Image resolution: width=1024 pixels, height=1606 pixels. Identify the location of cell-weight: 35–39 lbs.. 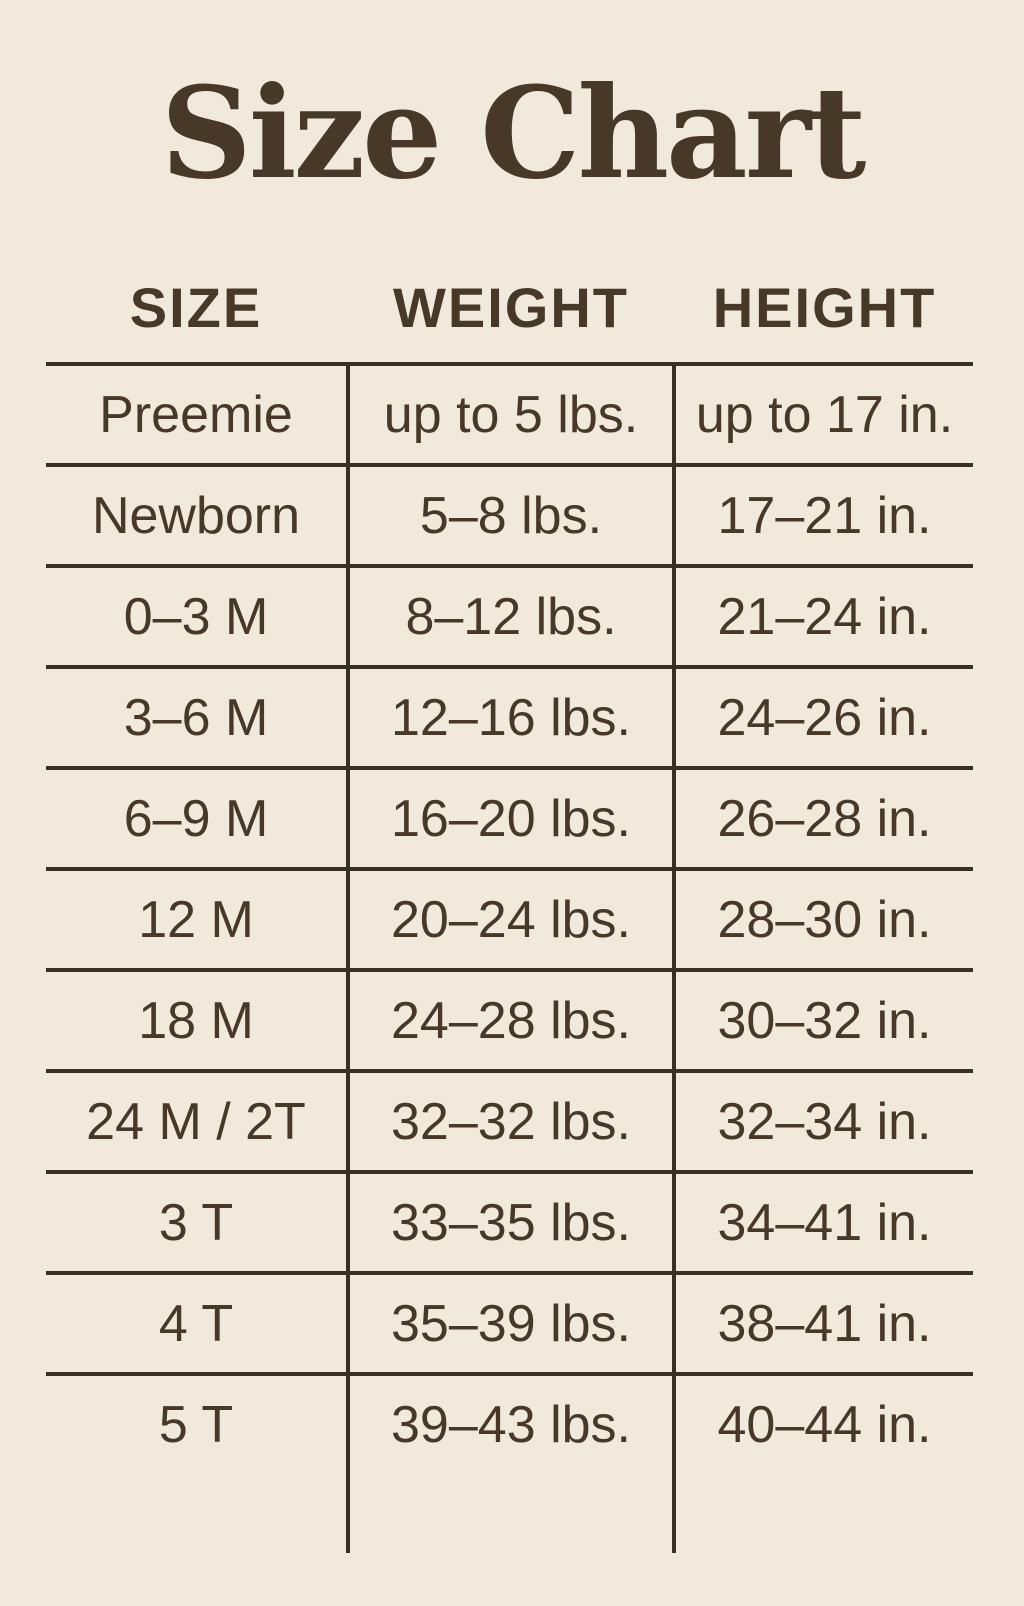
(511, 1321).